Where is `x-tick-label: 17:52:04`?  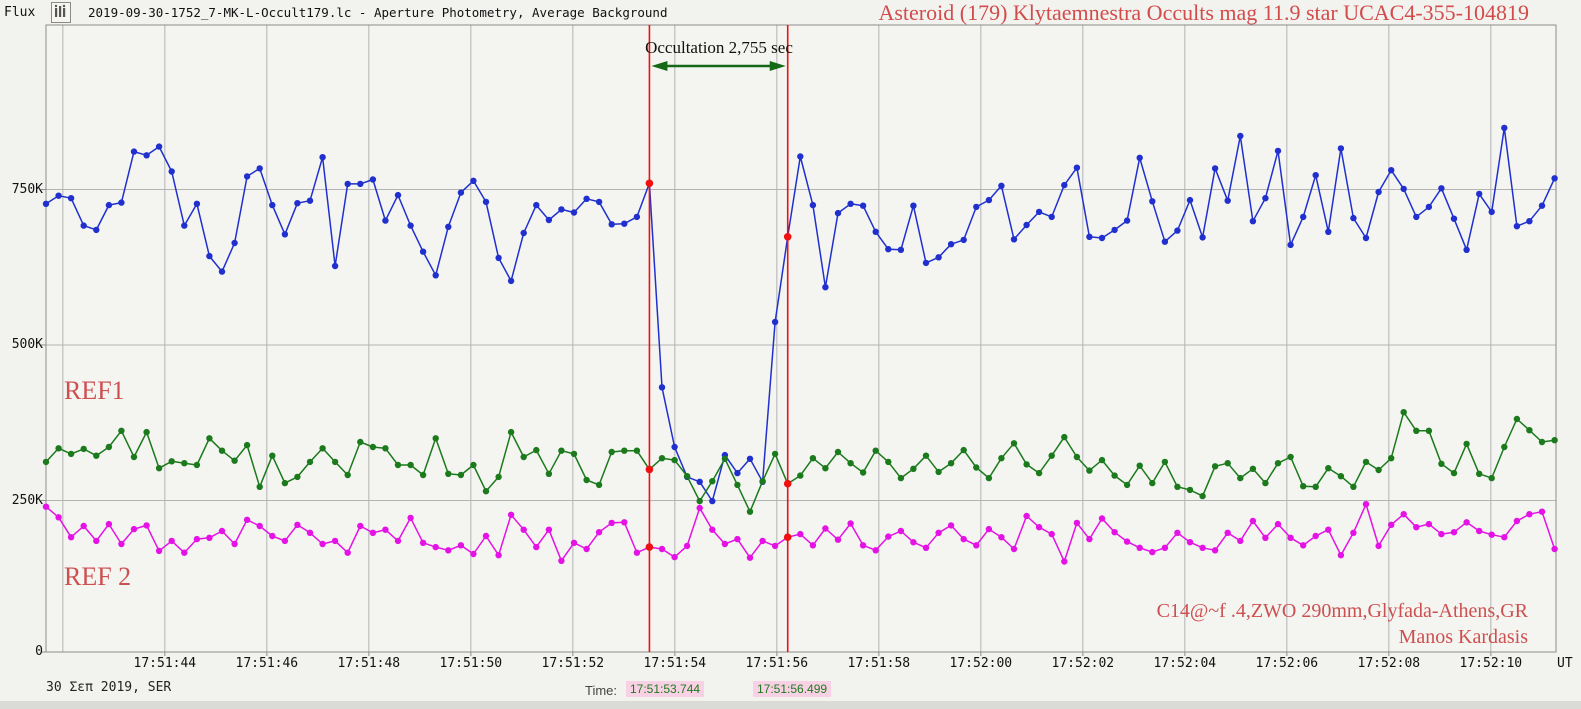 x-tick-label: 17:52:04 is located at coordinates (1185, 663).